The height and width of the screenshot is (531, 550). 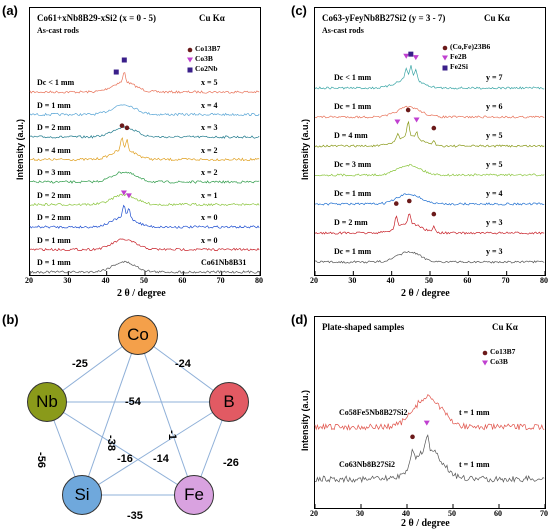 I want to click on trace-label-left: Co58Fe5Nb8B27Si2, so click(x=373, y=412).